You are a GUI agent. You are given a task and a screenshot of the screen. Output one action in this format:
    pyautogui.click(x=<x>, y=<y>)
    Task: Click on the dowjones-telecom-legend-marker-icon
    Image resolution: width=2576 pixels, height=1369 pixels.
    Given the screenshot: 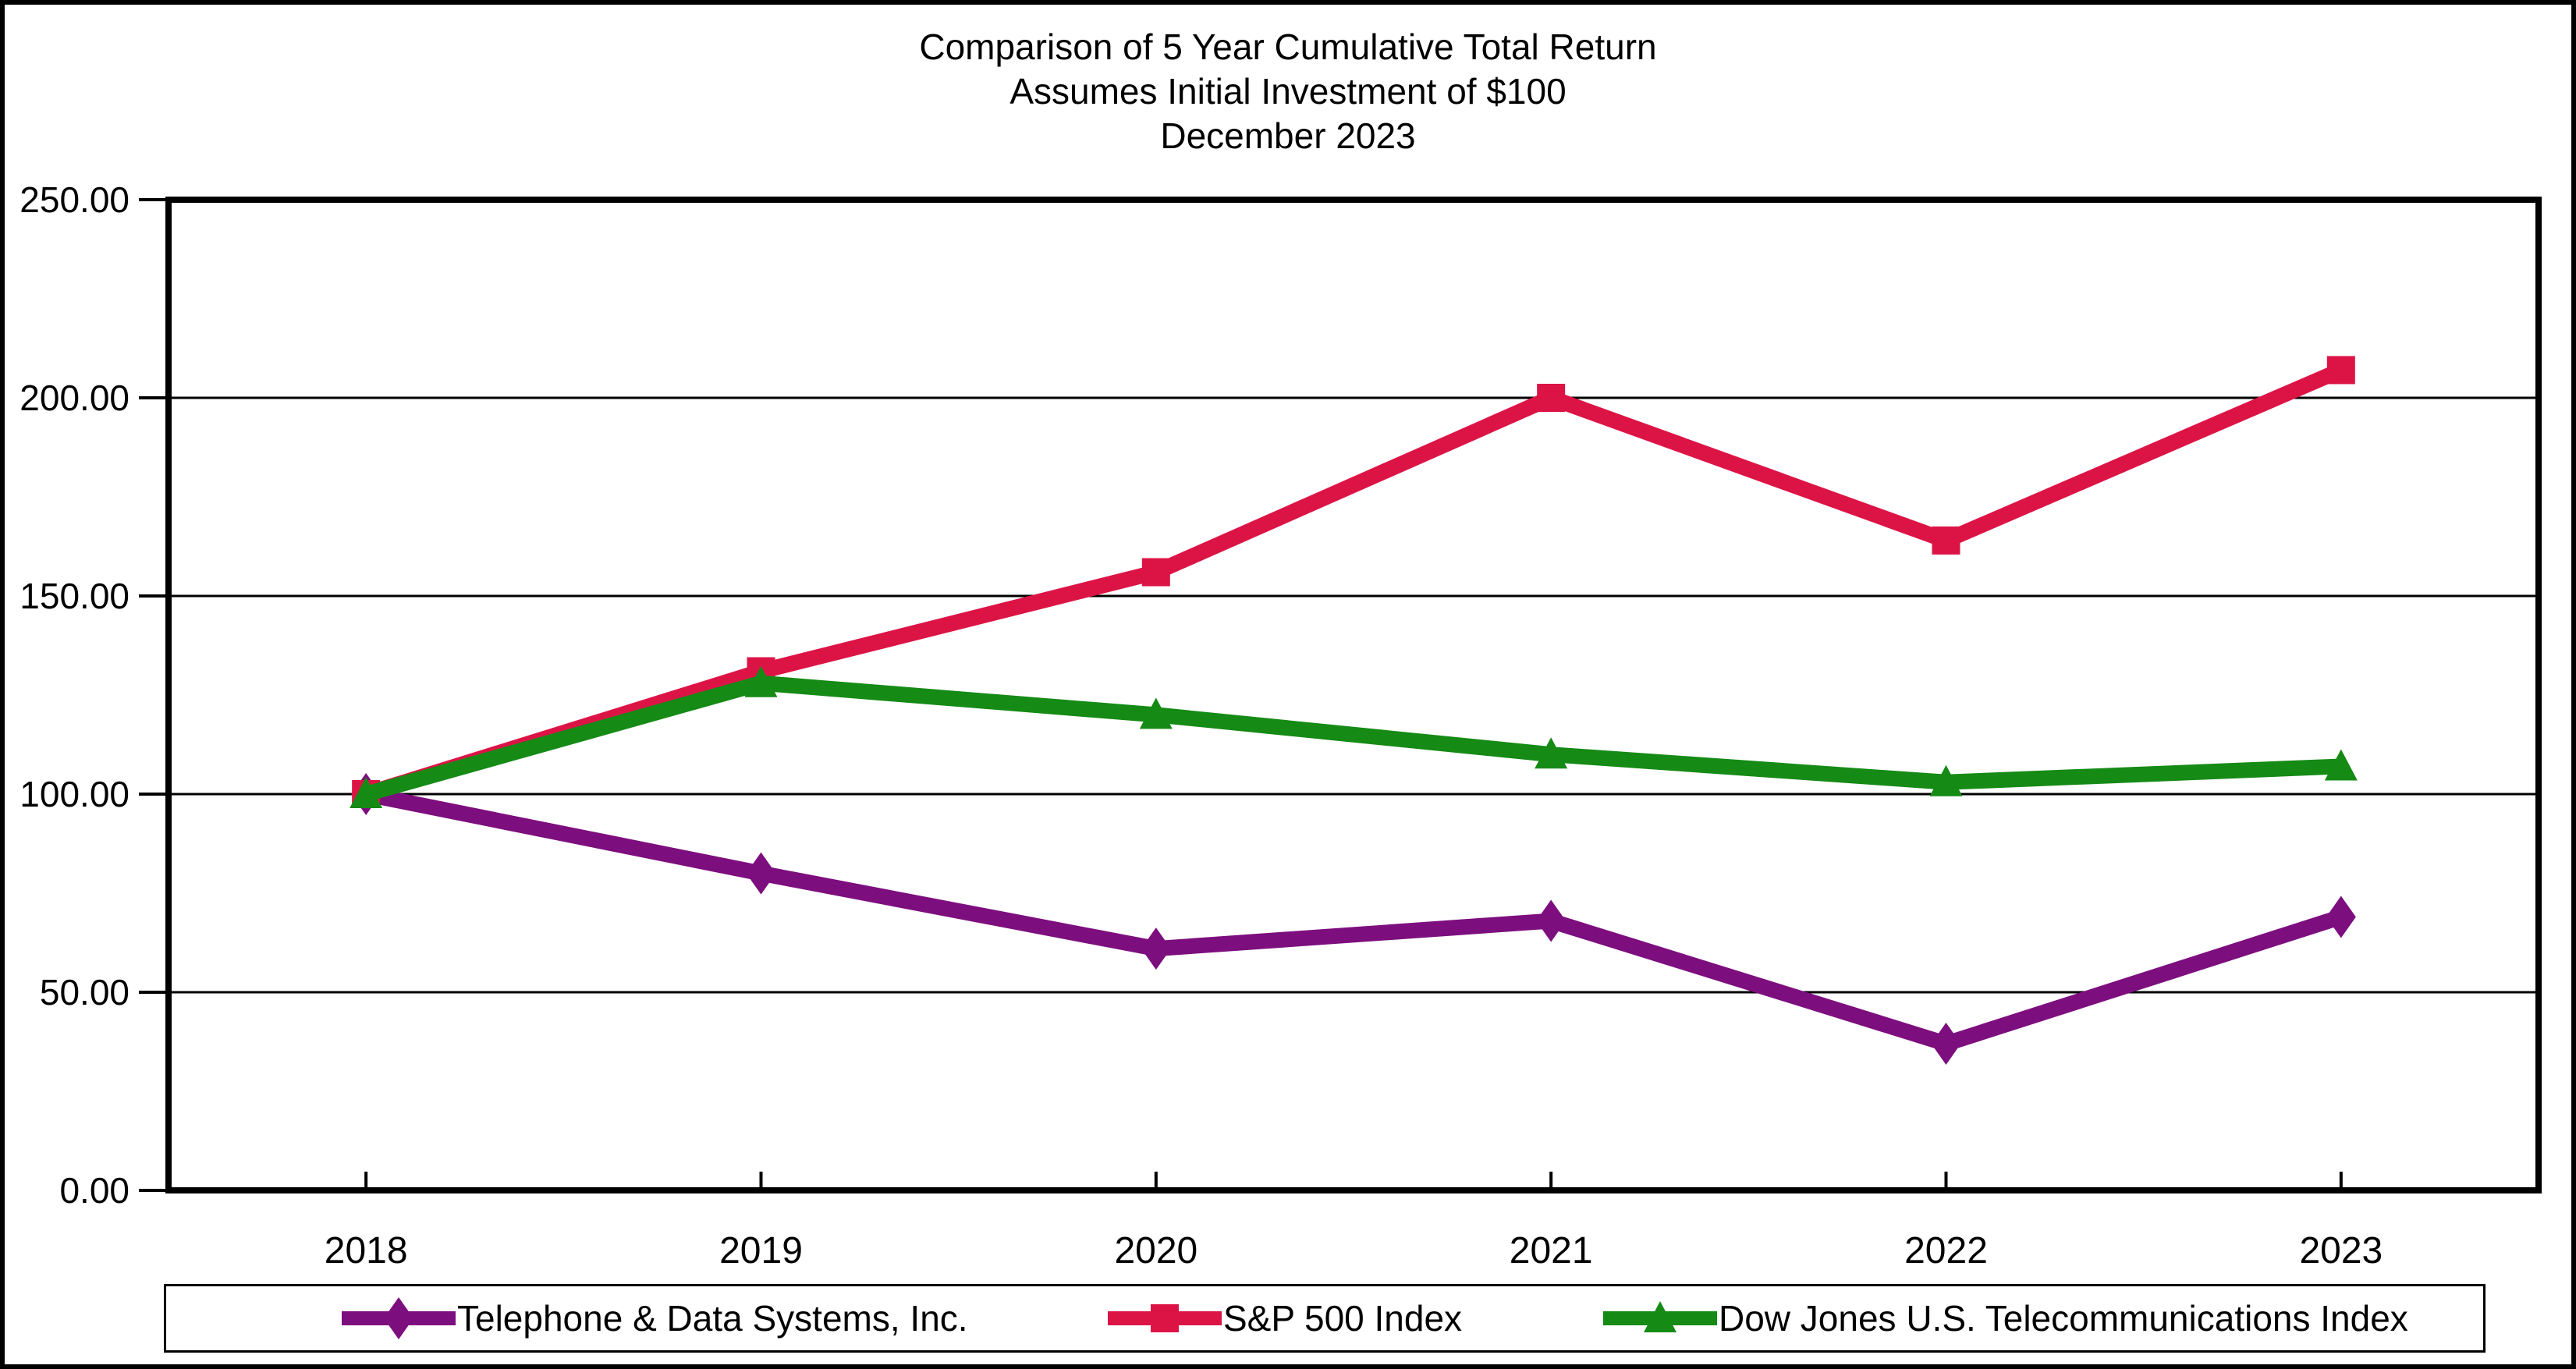 What is the action you would take?
    pyautogui.click(x=1660, y=1316)
    